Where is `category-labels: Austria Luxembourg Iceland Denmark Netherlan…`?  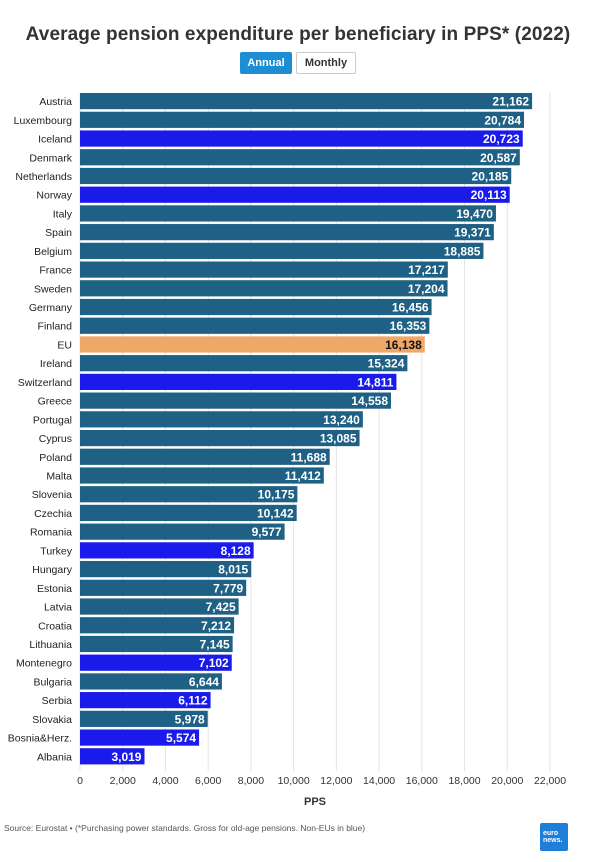
category-labels: Austria Luxembourg Iceland Denmark Netherlan… is located at coordinates (40, 429).